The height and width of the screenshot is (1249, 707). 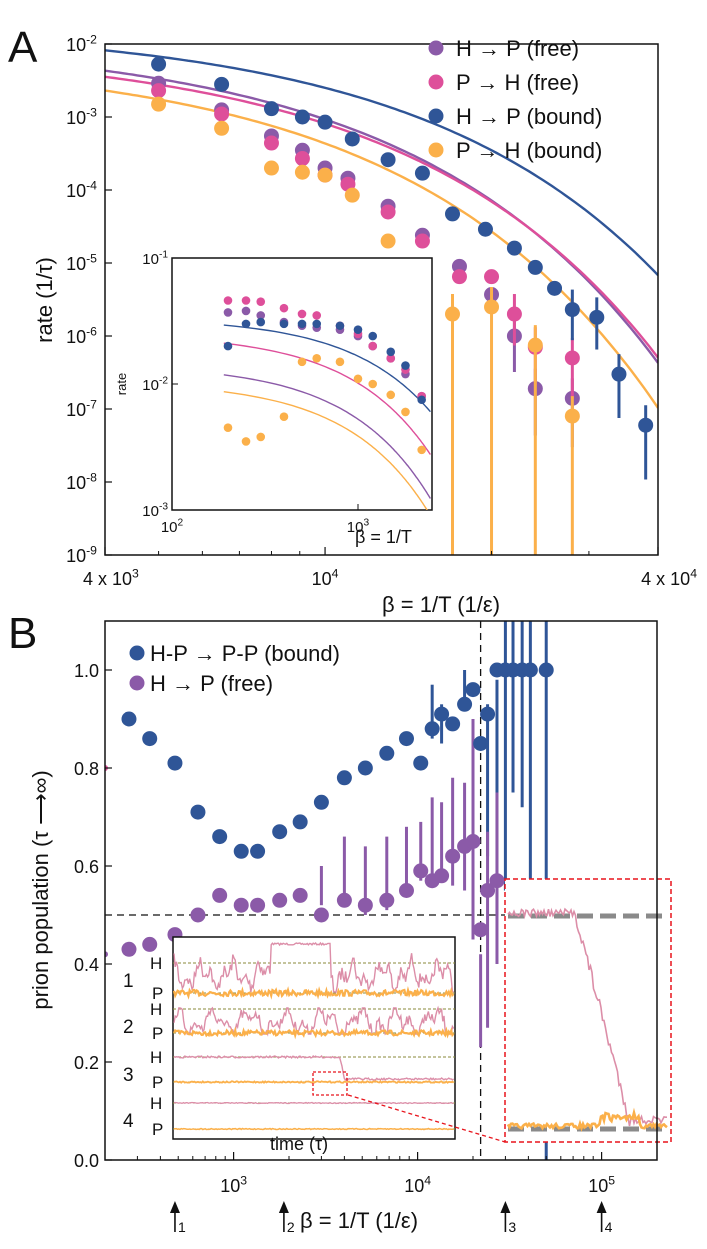 I want to click on y-tick-label: 0.2, so click(x=86, y=1063).